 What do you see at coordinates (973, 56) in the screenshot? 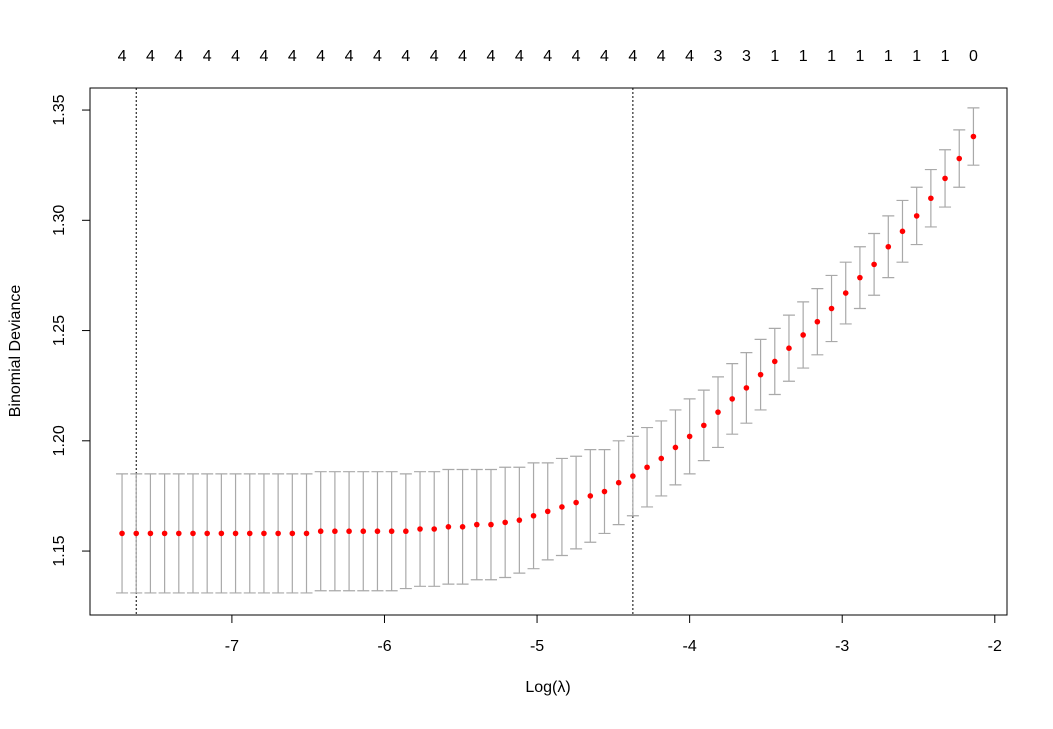
I see `top-label: 0` at bounding box center [973, 56].